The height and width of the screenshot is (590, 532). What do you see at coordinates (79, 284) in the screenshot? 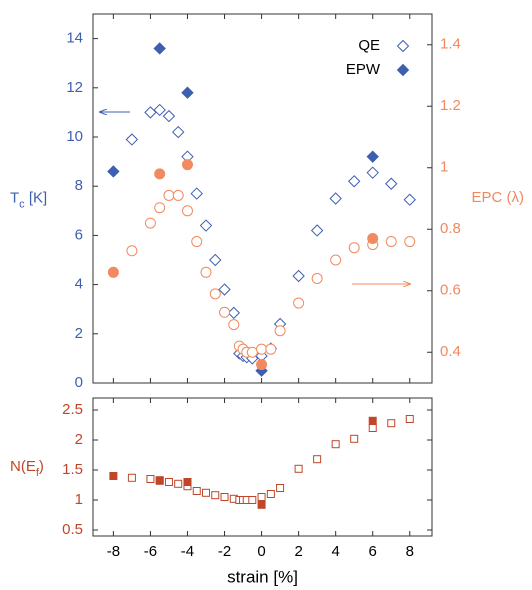
I see `y-tick-label: 4` at bounding box center [79, 284].